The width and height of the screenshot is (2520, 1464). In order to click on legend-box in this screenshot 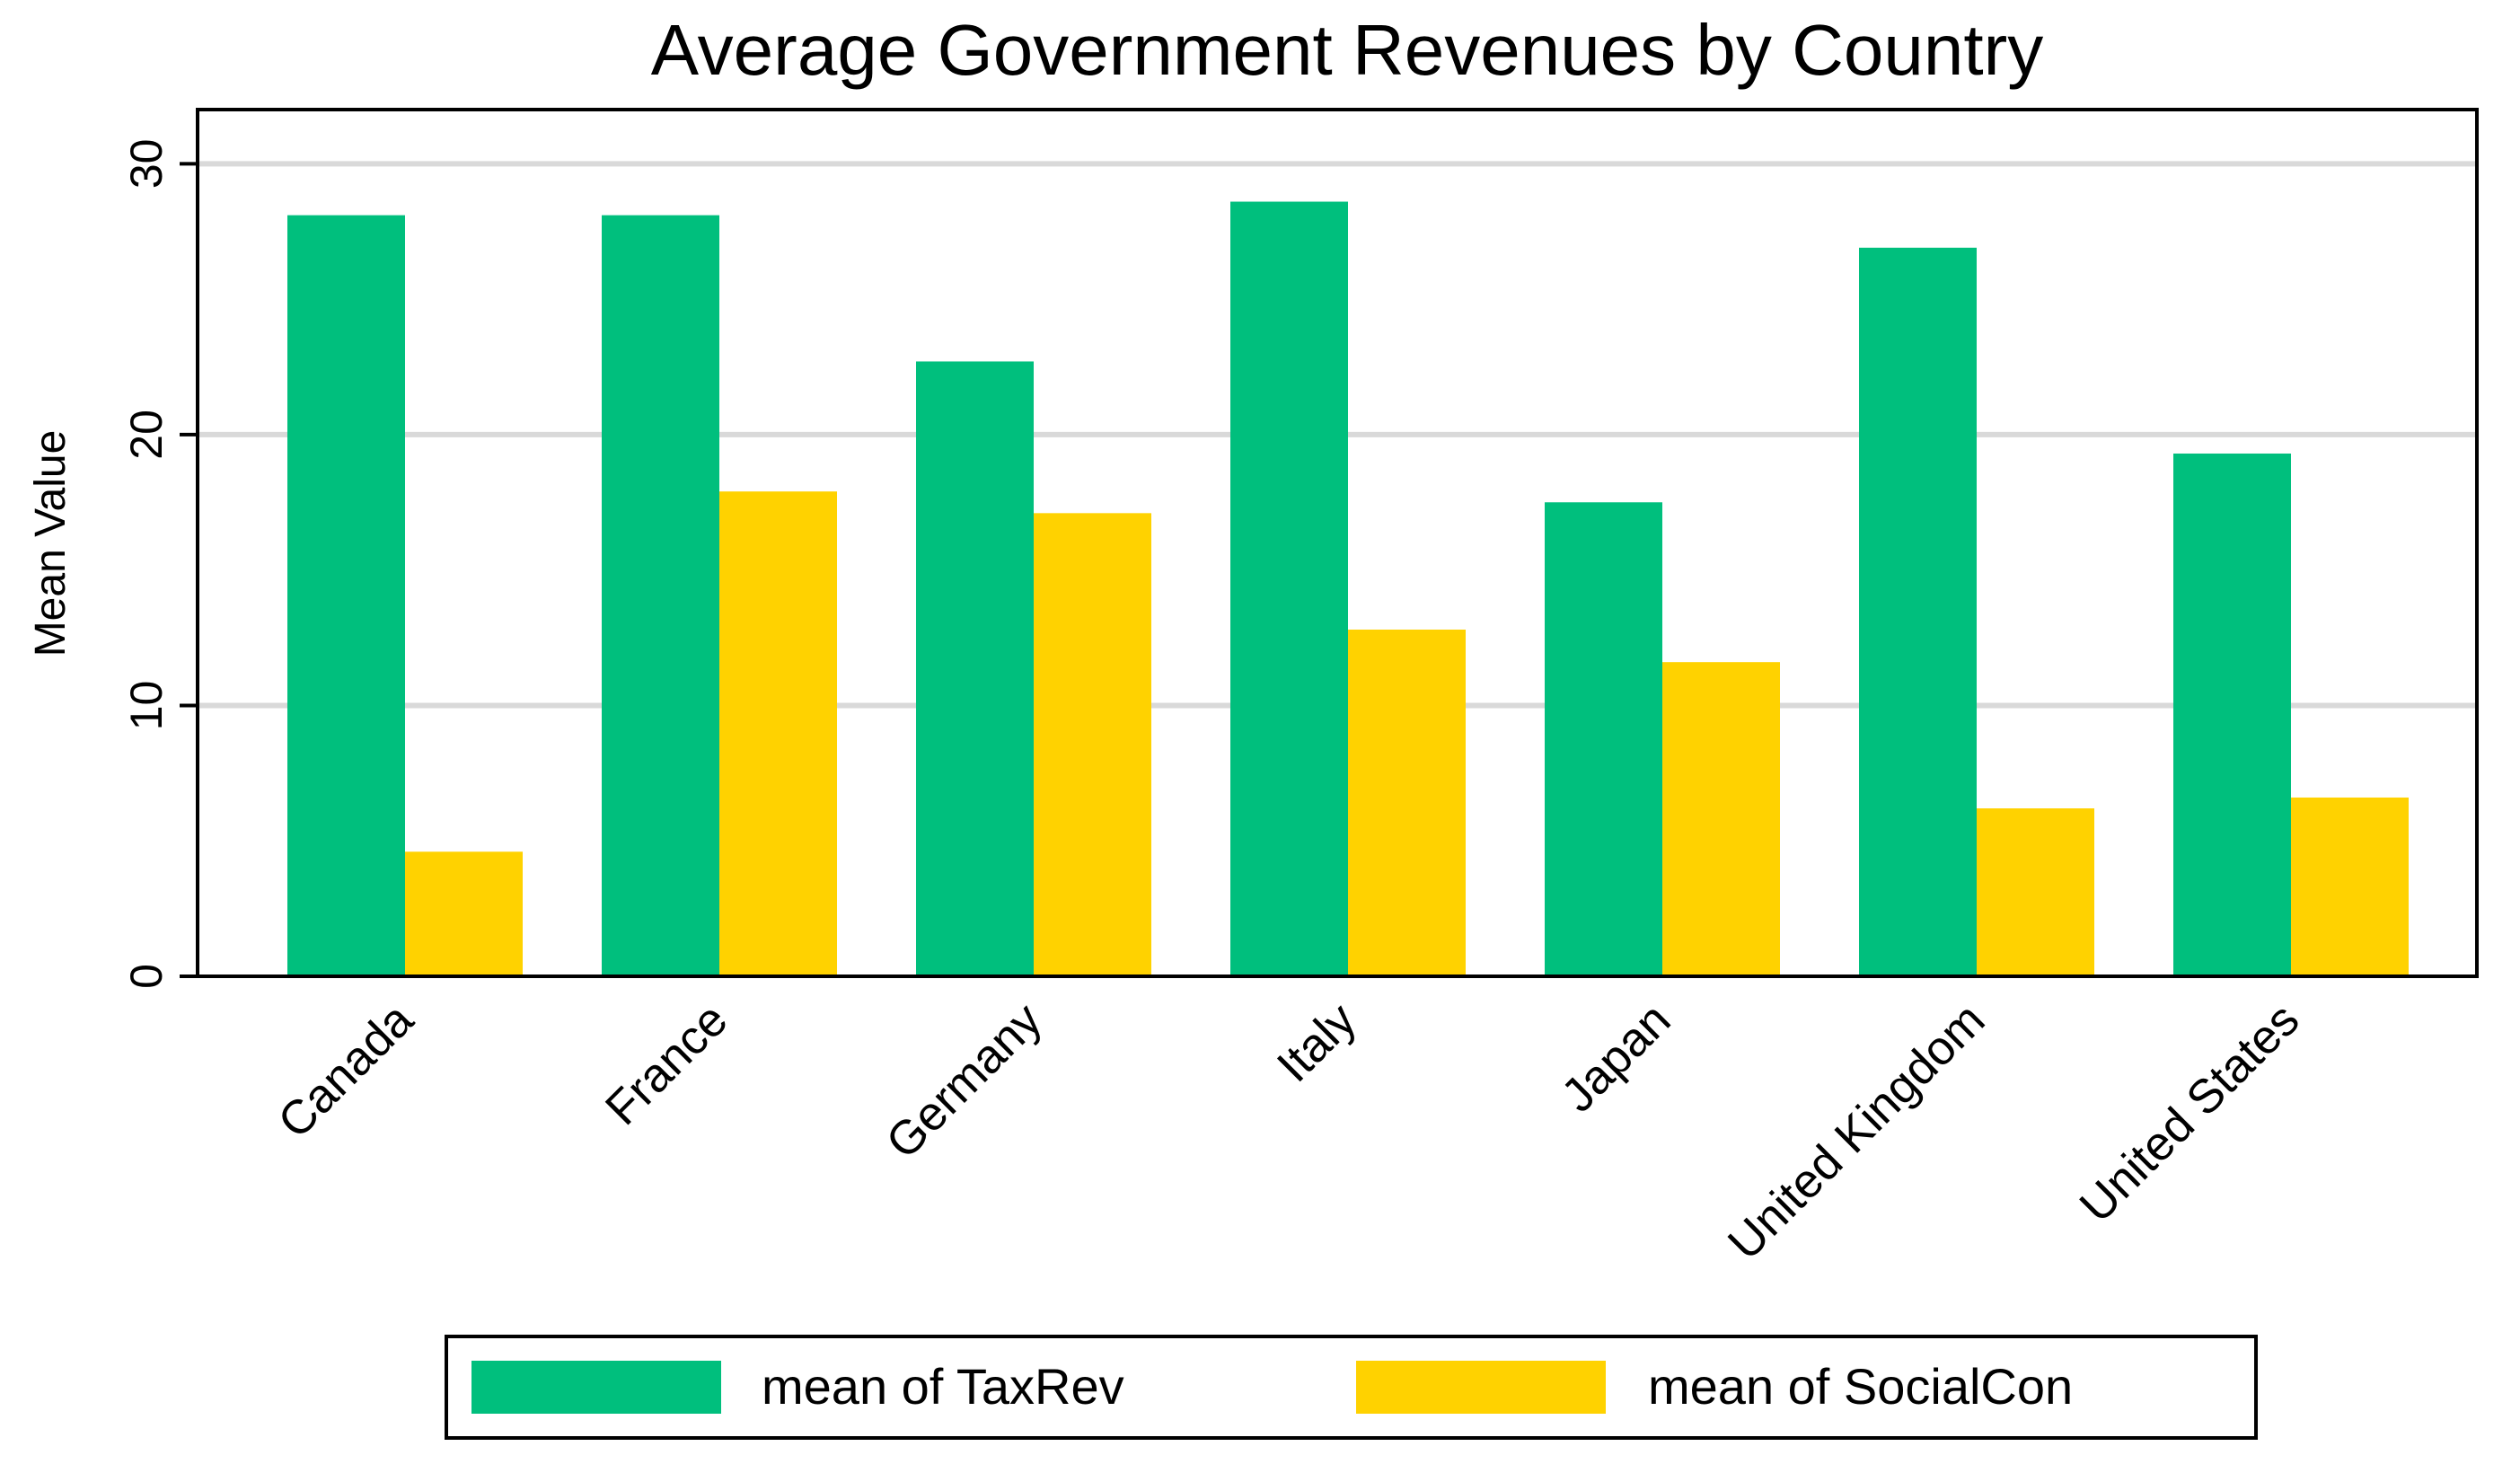, I will do `click(1351, 1388)`.